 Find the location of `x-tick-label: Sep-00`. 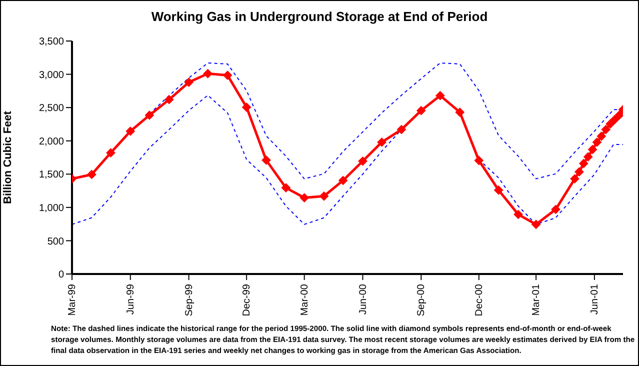

x-tick-label: Sep-00 is located at coordinates (422, 300).